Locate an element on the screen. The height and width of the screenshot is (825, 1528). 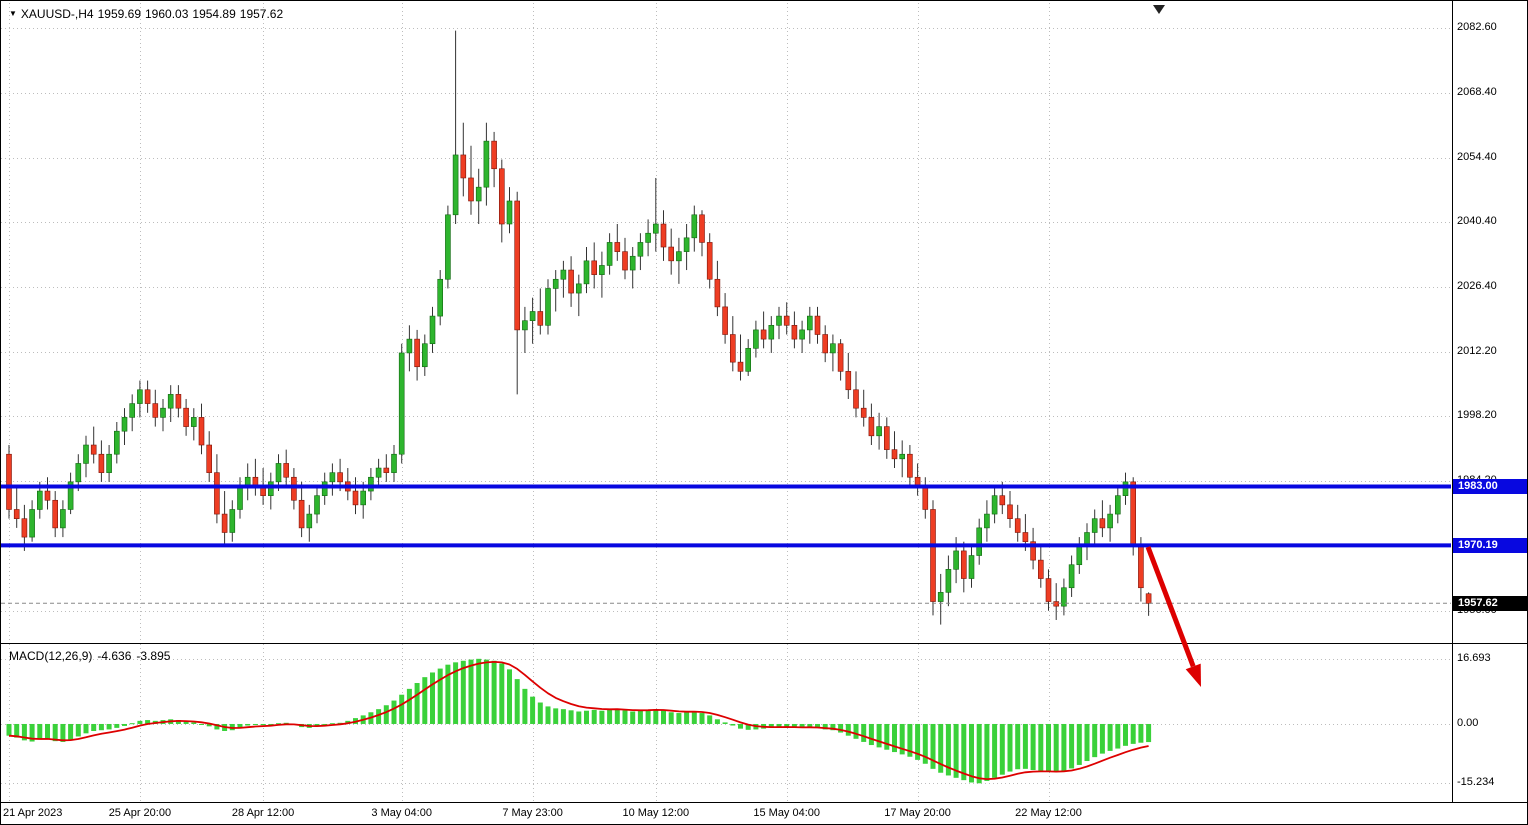
symbol-dropdown-icon: ▼ is located at coordinates (13, 13).